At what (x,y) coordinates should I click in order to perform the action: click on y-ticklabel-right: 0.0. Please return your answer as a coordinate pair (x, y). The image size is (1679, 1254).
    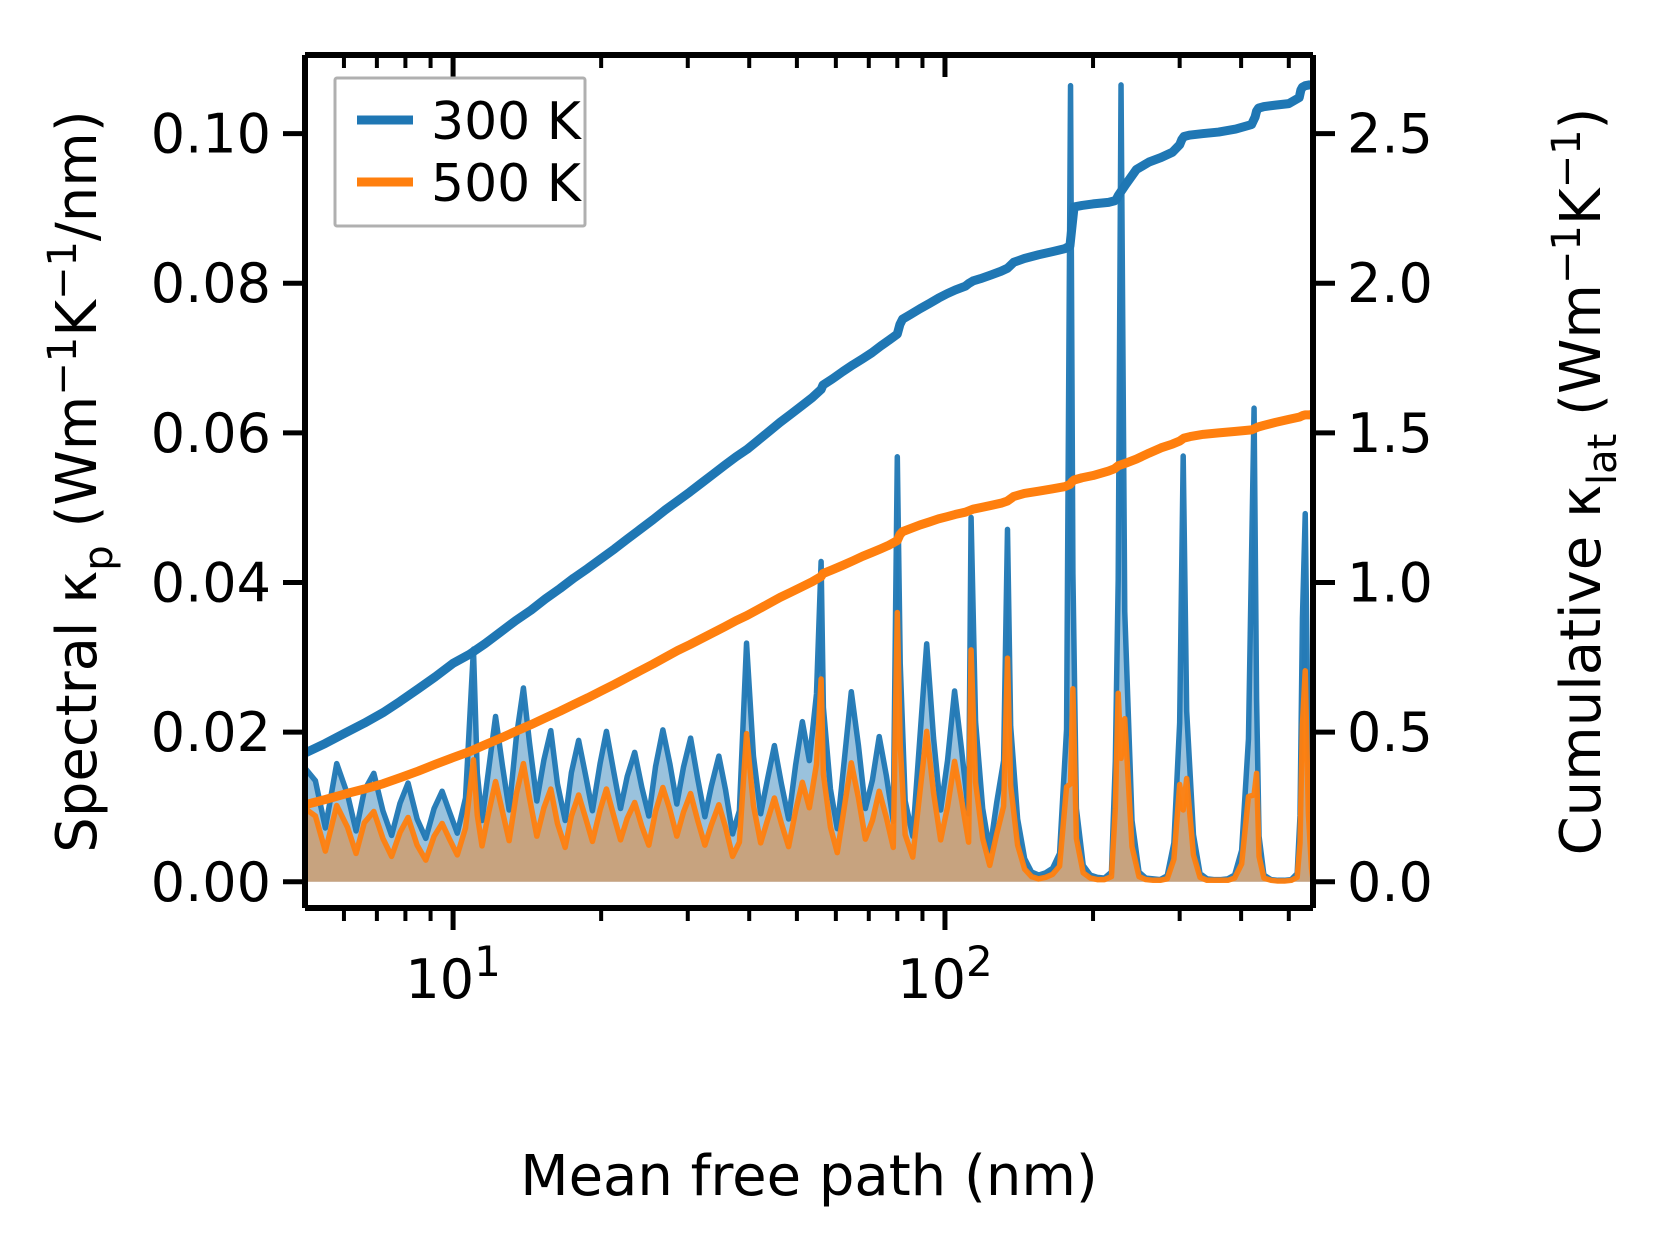
    Looking at the image, I should click on (1390, 882).